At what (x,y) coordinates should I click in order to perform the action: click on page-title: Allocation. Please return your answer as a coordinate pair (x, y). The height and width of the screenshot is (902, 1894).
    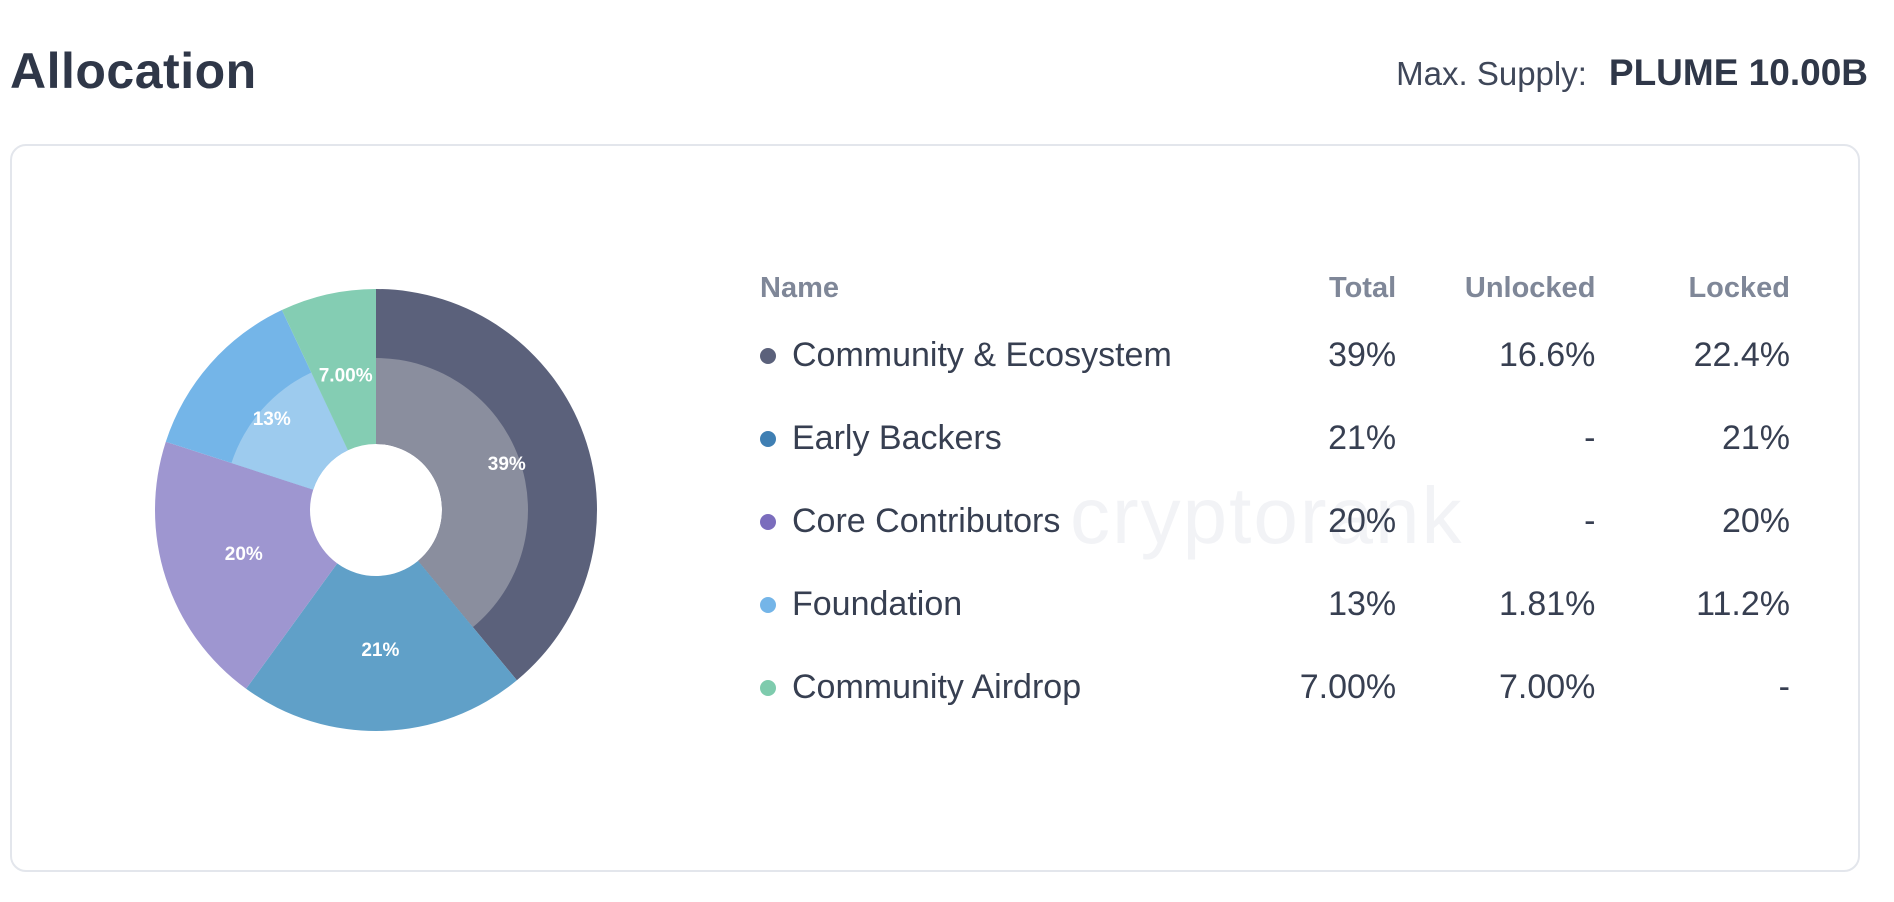
    Looking at the image, I should click on (133, 71).